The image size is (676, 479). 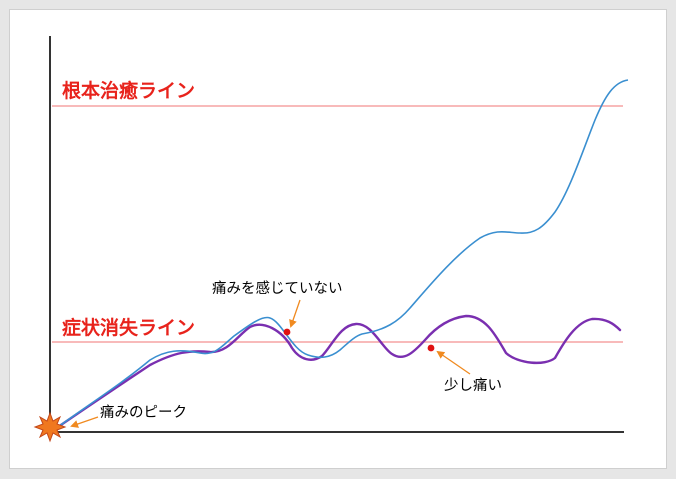 What do you see at coordinates (287, 332) in the screenshot?
I see `marker-no-pain` at bounding box center [287, 332].